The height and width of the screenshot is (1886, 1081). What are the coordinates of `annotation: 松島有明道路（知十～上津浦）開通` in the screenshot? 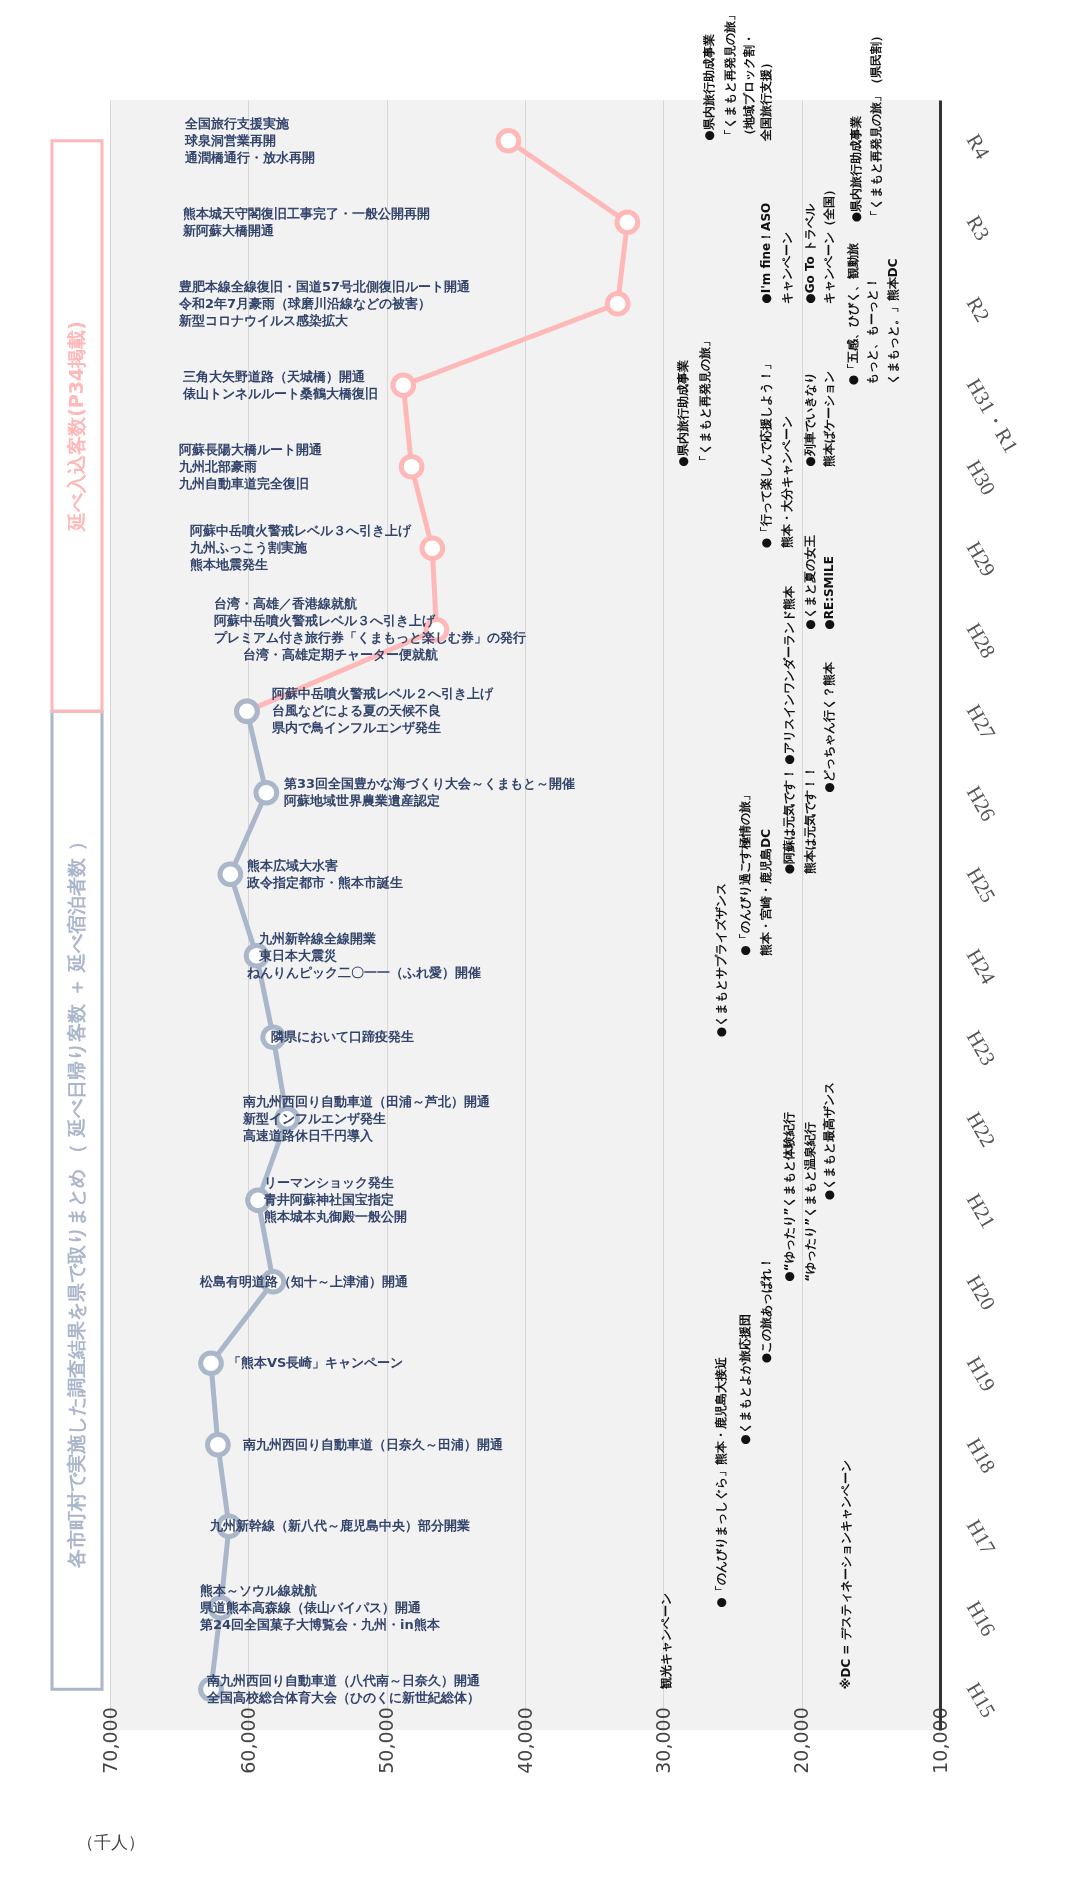 It's located at (304, 1281).